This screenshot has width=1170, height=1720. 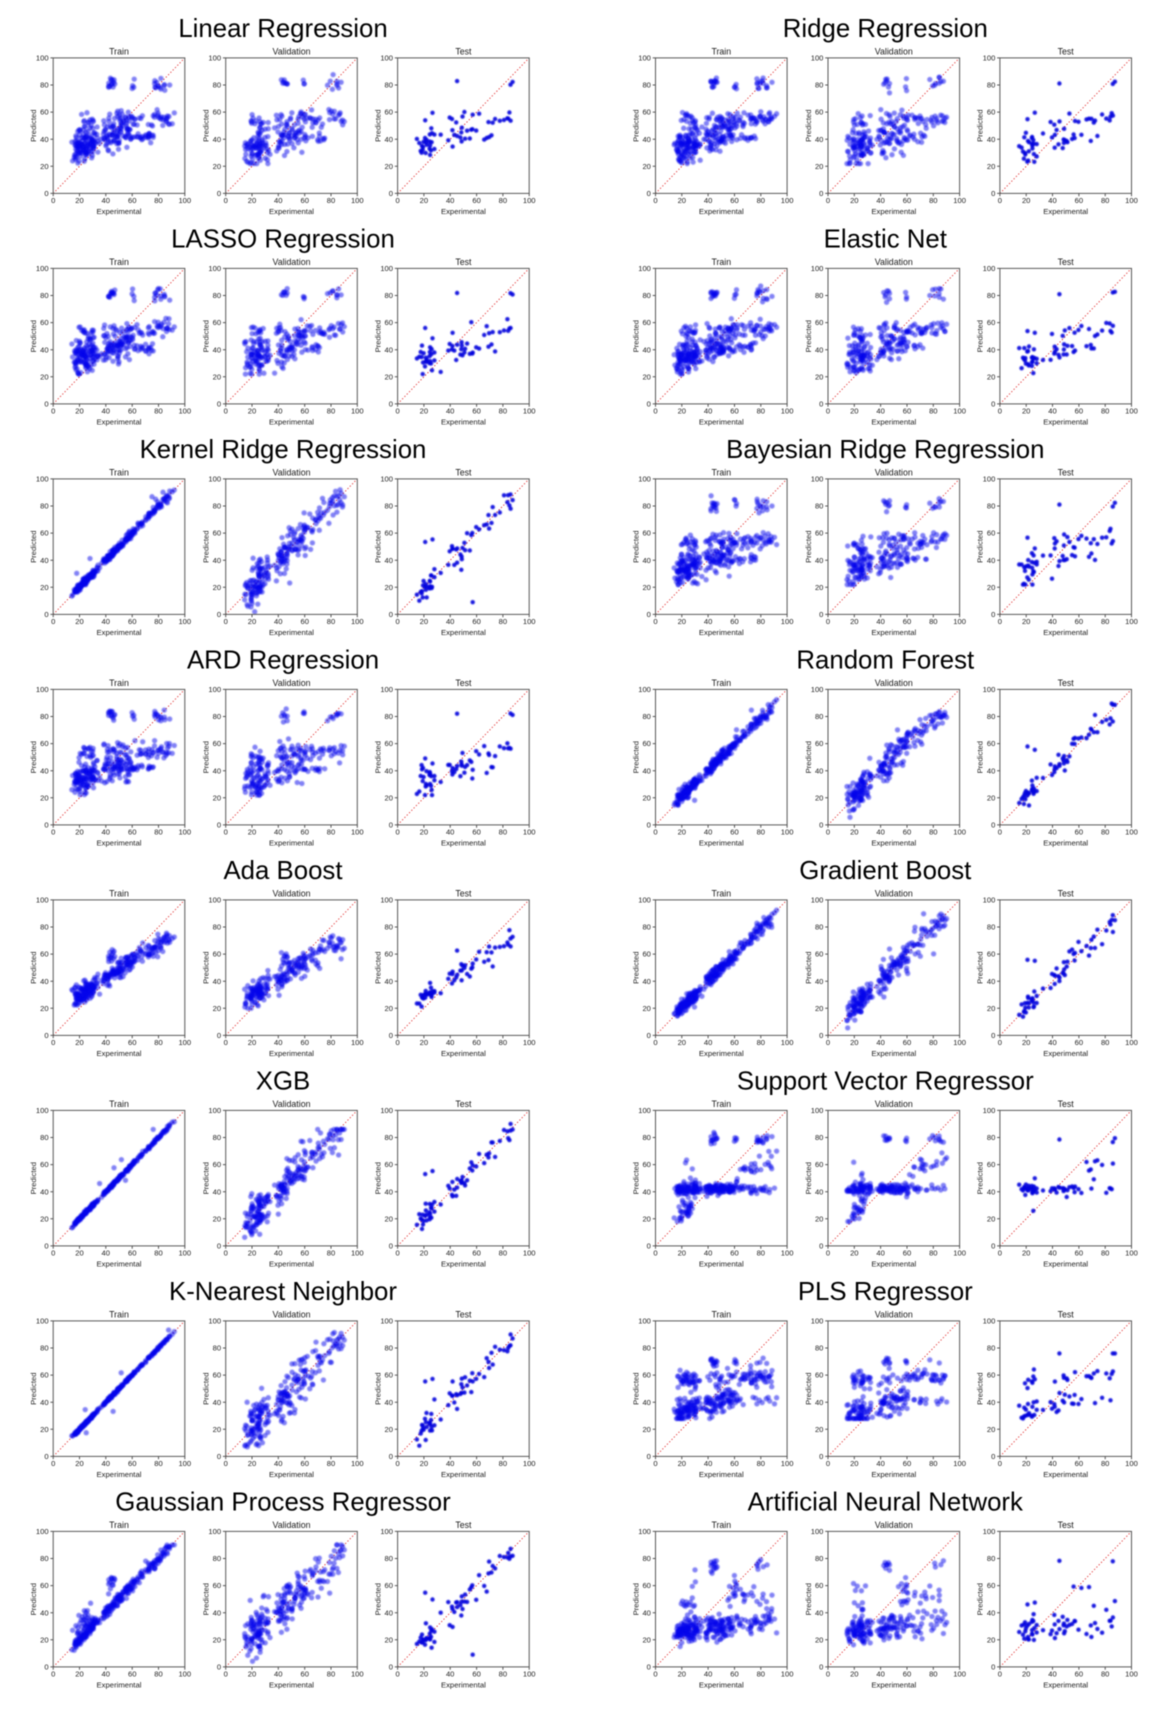 What do you see at coordinates (282, 29) in the screenshot?
I see `svg-text: Linear Regression` at bounding box center [282, 29].